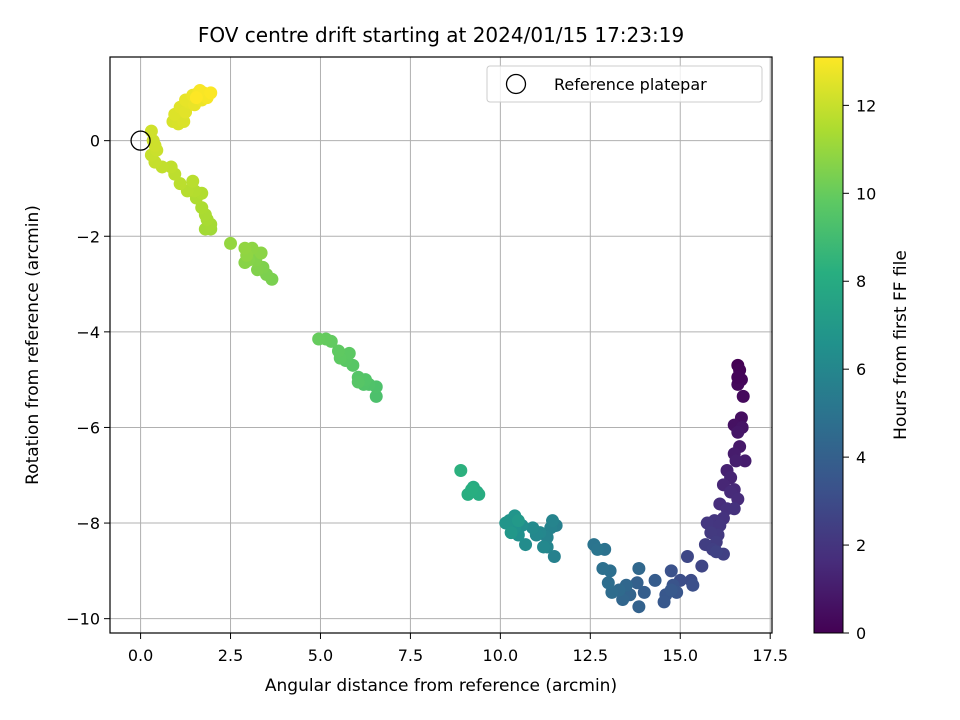  I want to click on colorbar-label: Hours from first FF file, so click(901, 345).